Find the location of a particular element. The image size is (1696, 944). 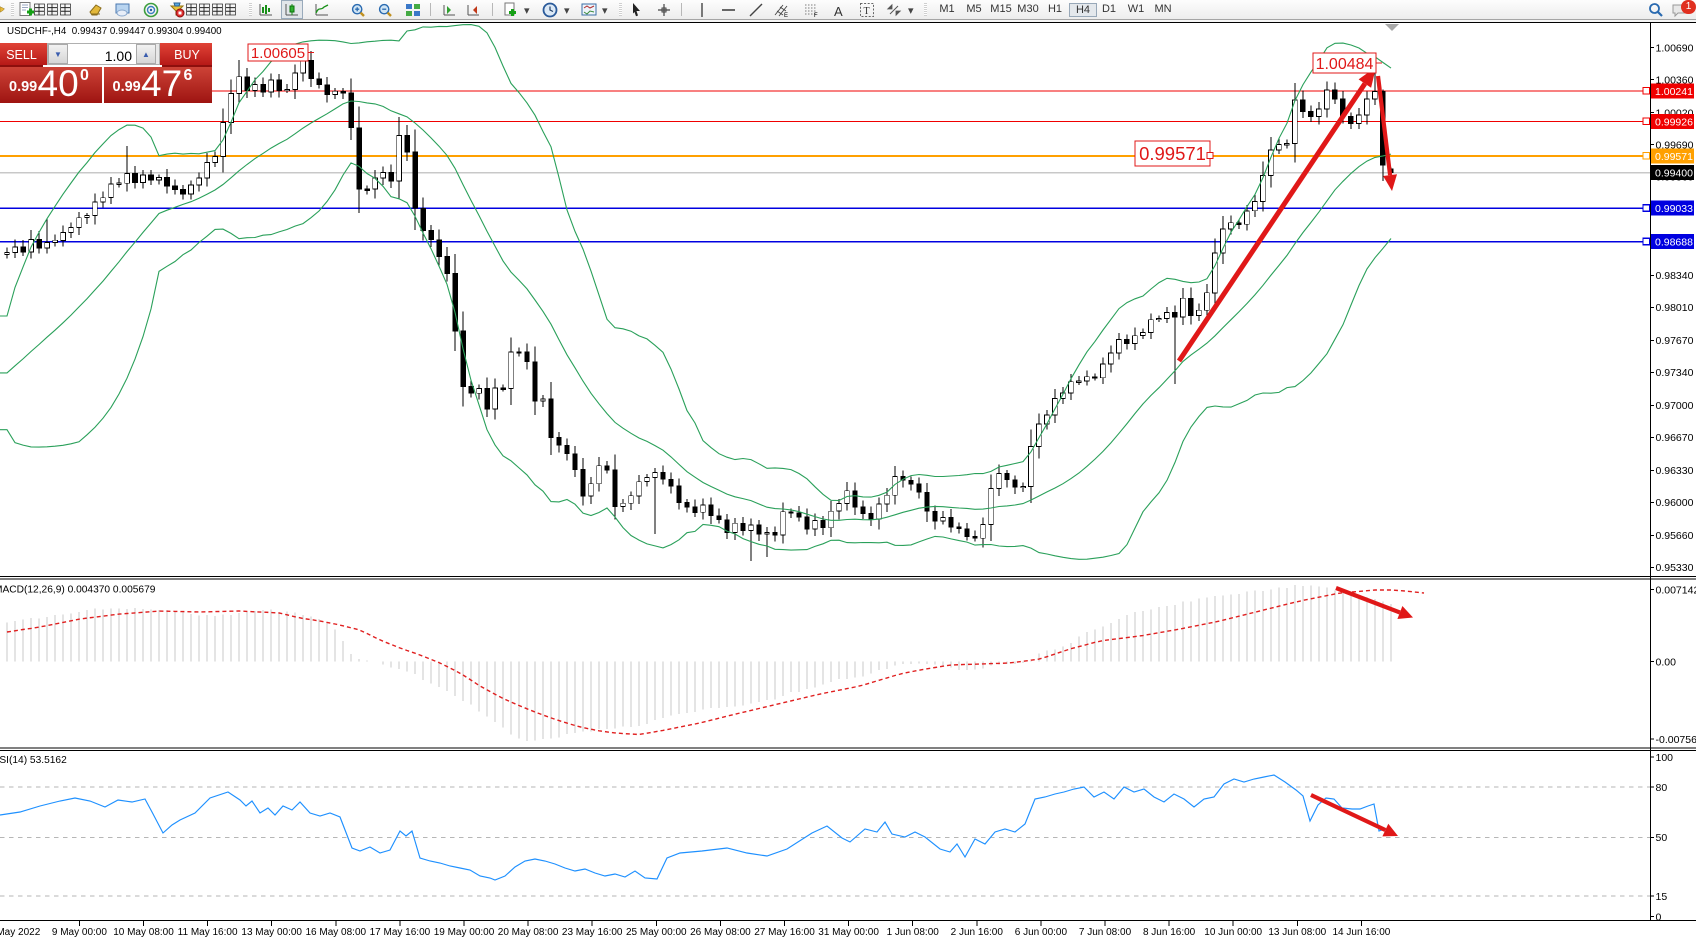

svg-text: 7 Jun 08:00 is located at coordinates (1105, 932).